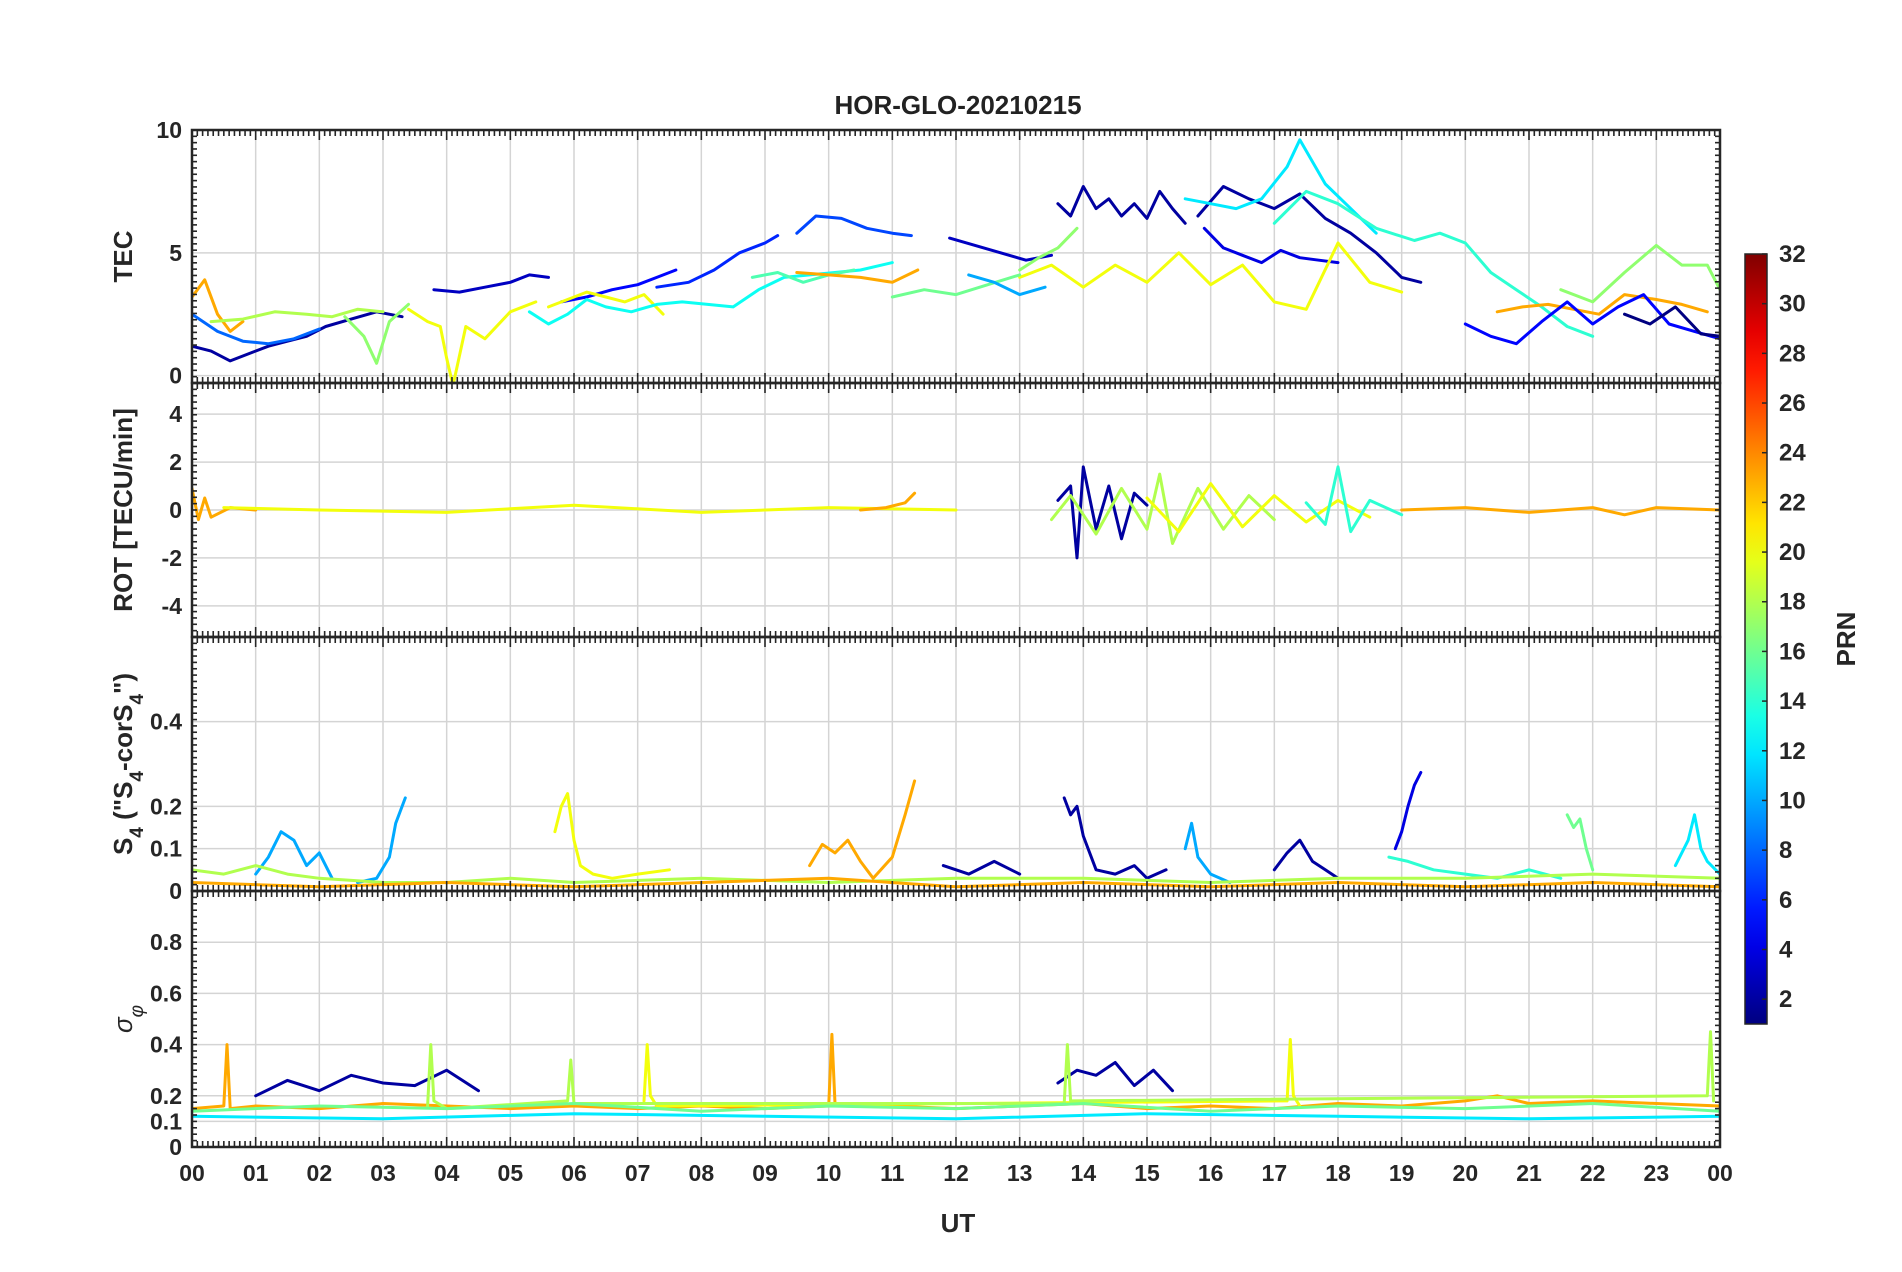 This screenshot has height=1272, width=1902. What do you see at coordinates (128, 764) in the screenshot?
I see `y-axis-label: S4 ("S4-corS4")` at bounding box center [128, 764].